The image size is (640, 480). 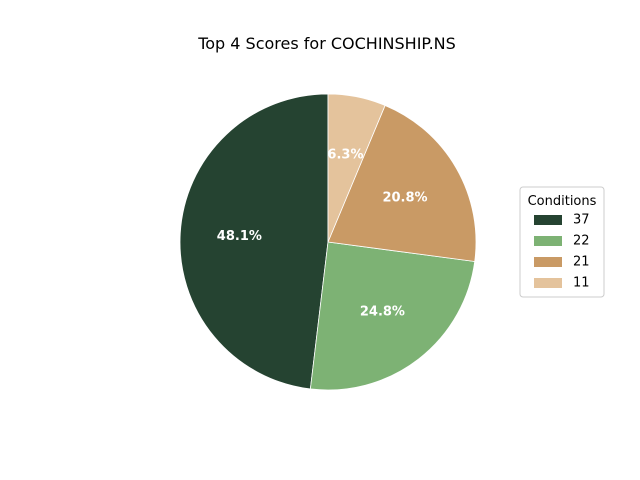 What do you see at coordinates (322, 233) in the screenshot?
I see `pie-slice-labels: 48.1% 24.8% 20.8% 6.3%` at bounding box center [322, 233].